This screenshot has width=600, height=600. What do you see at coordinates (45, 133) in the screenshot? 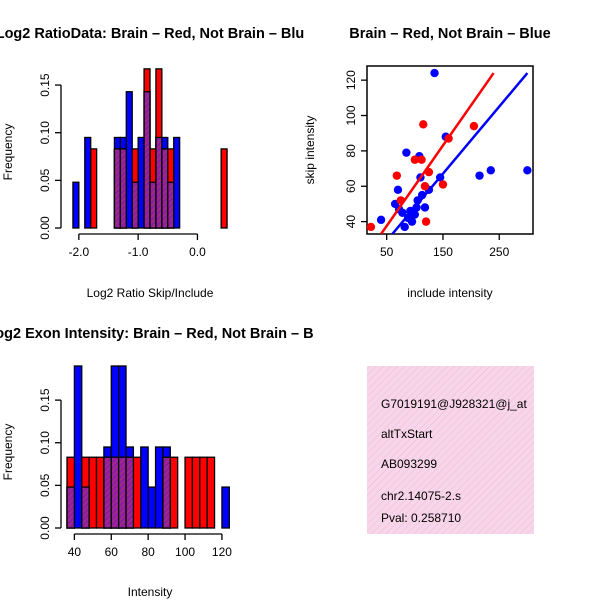
I see `ratio-histogram-y-tick-label-2: 0.10` at bounding box center [45, 133].